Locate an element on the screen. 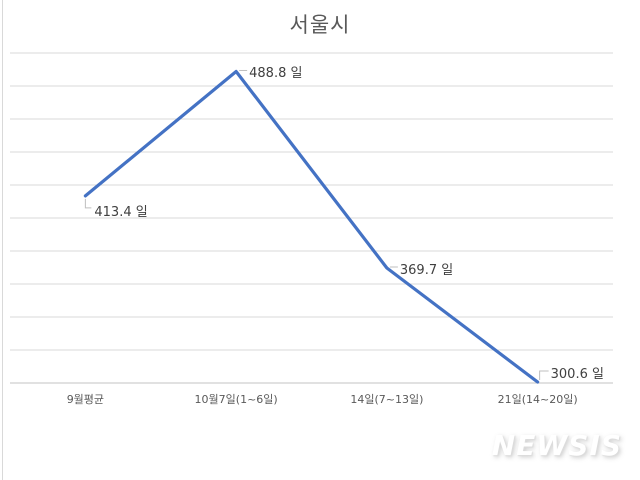 This screenshot has height=480, width=640. left-border-line is located at coordinates (2, 240).